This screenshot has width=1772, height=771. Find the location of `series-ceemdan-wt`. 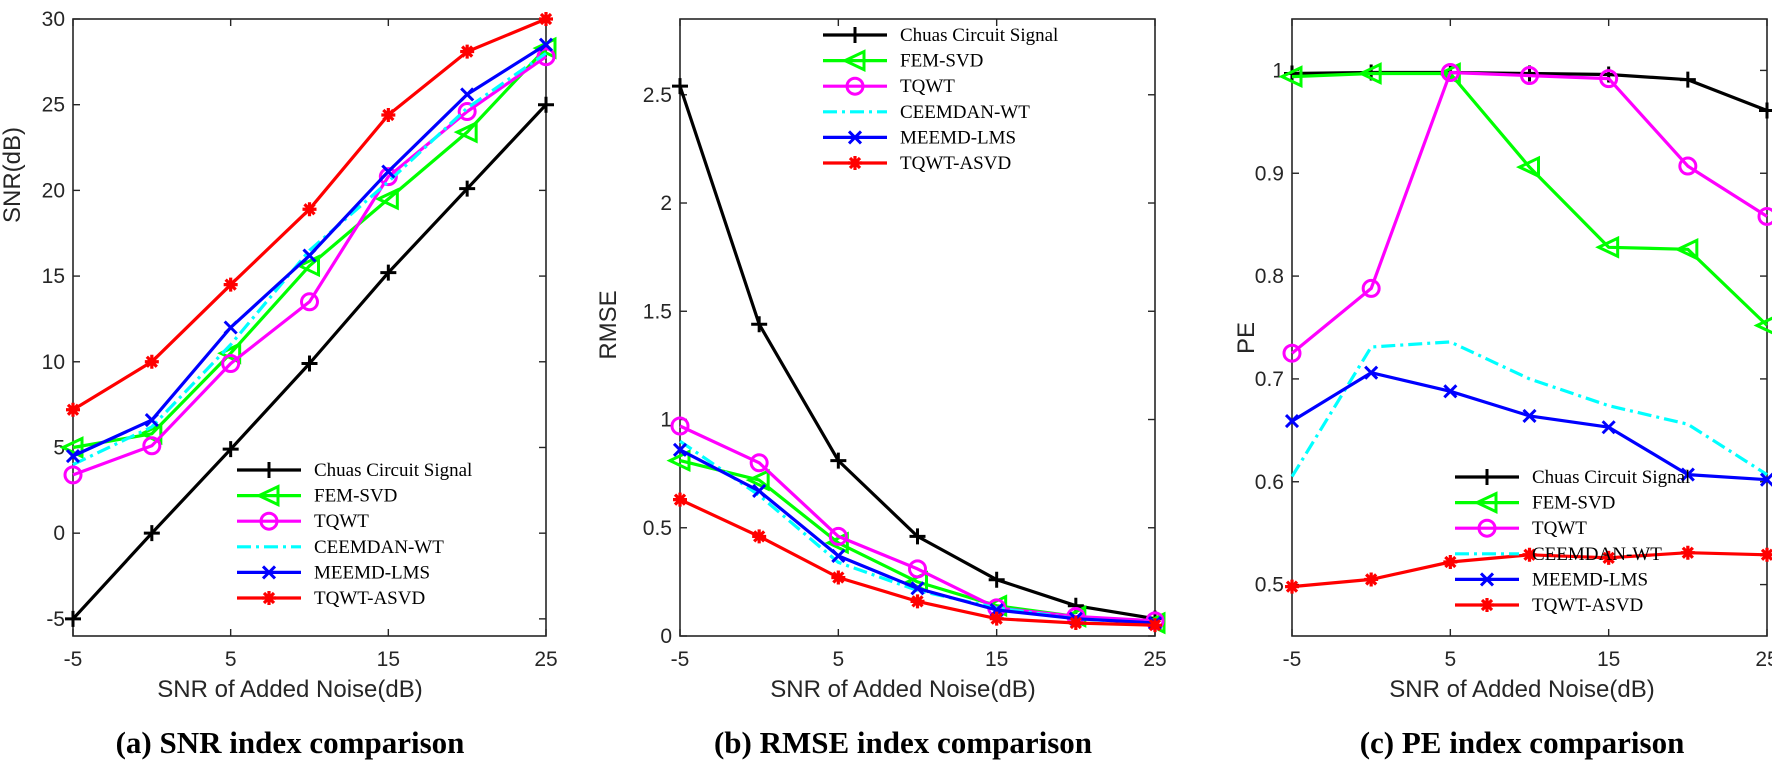

series-ceemdan-wt is located at coordinates (1529, 409).